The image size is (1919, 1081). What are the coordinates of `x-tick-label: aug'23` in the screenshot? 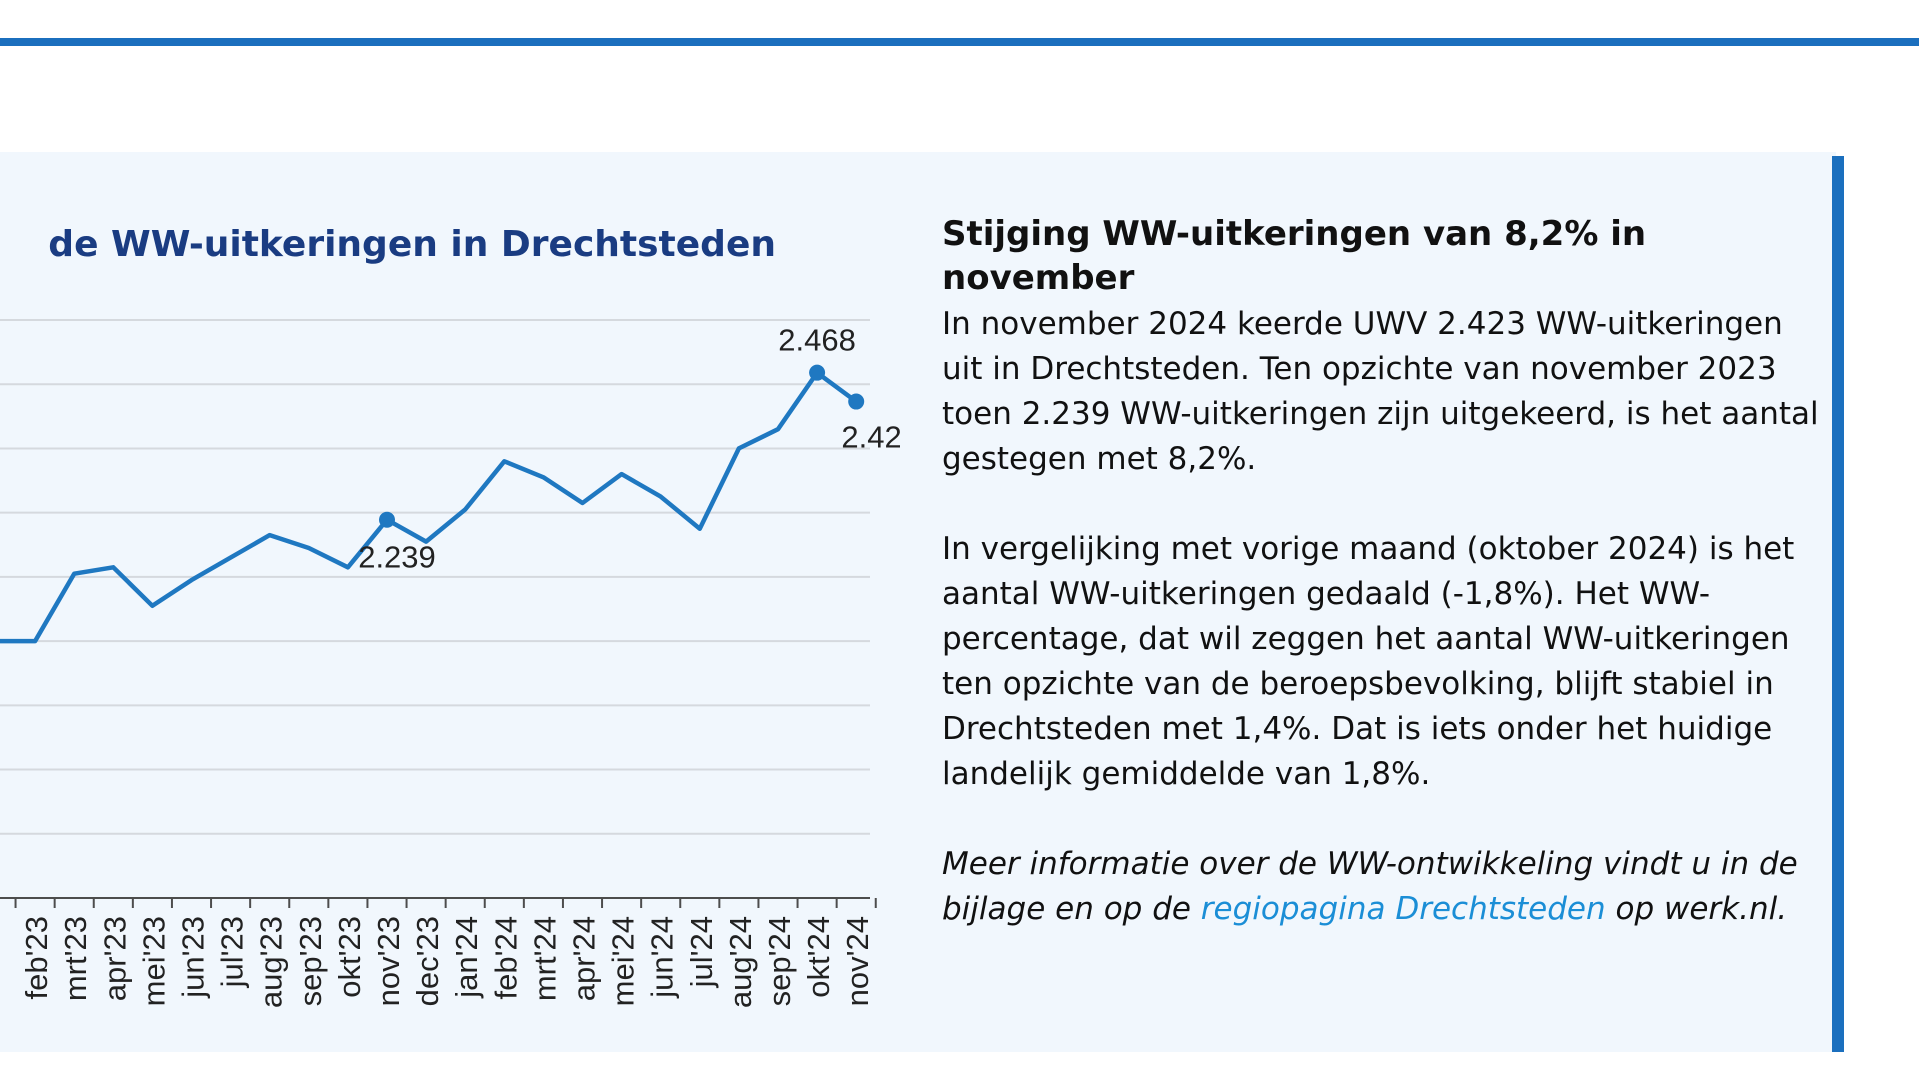 It's located at (271, 962).